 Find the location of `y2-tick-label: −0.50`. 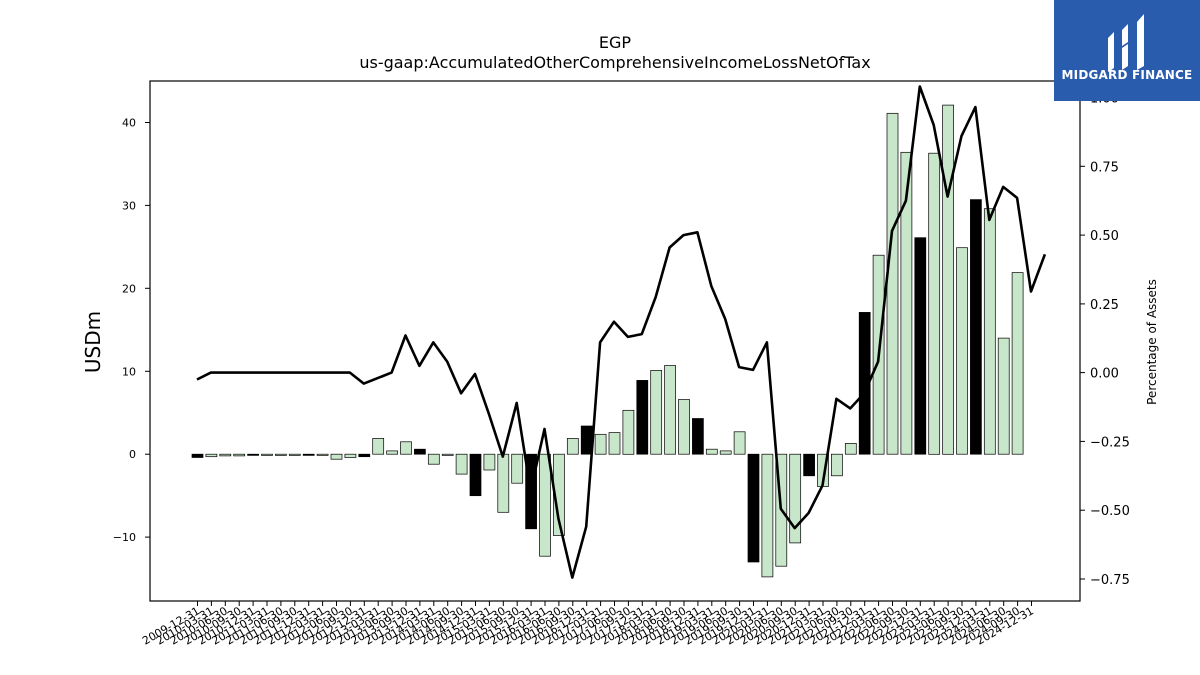

y2-tick-label: −0.50 is located at coordinates (1110, 511).